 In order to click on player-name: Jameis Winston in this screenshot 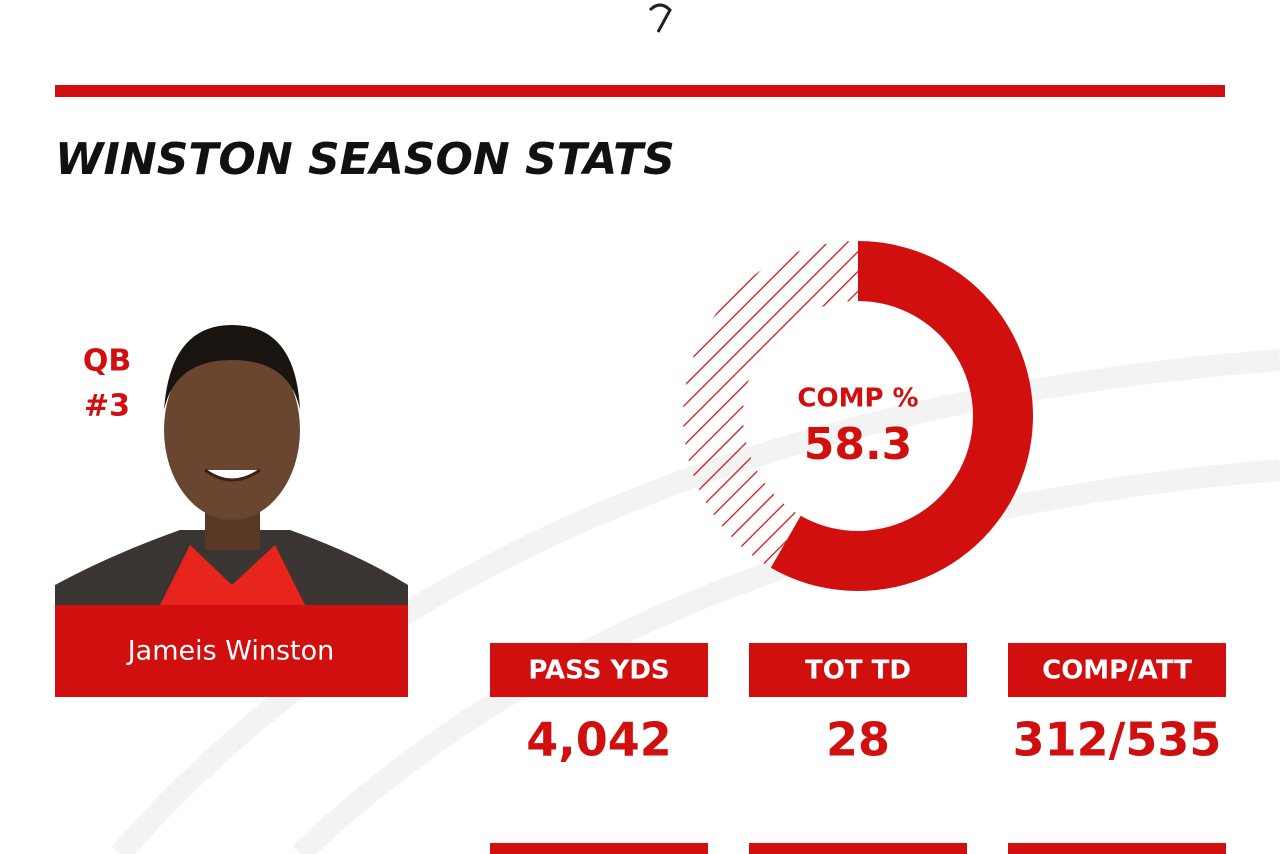, I will do `click(230, 651)`.